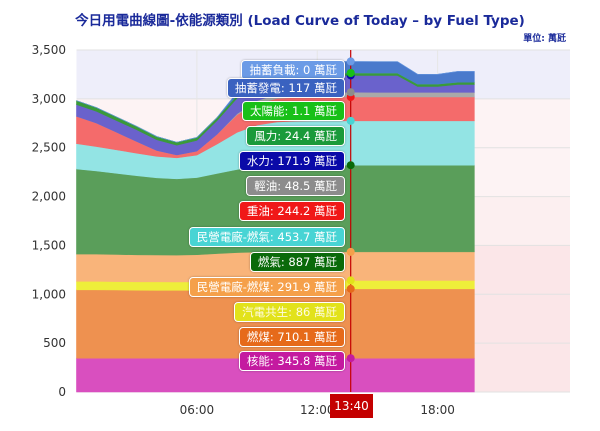 Image resolution: width=600 pixels, height=431 pixels. I want to click on x-tick-label: 12:00, so click(317, 410).